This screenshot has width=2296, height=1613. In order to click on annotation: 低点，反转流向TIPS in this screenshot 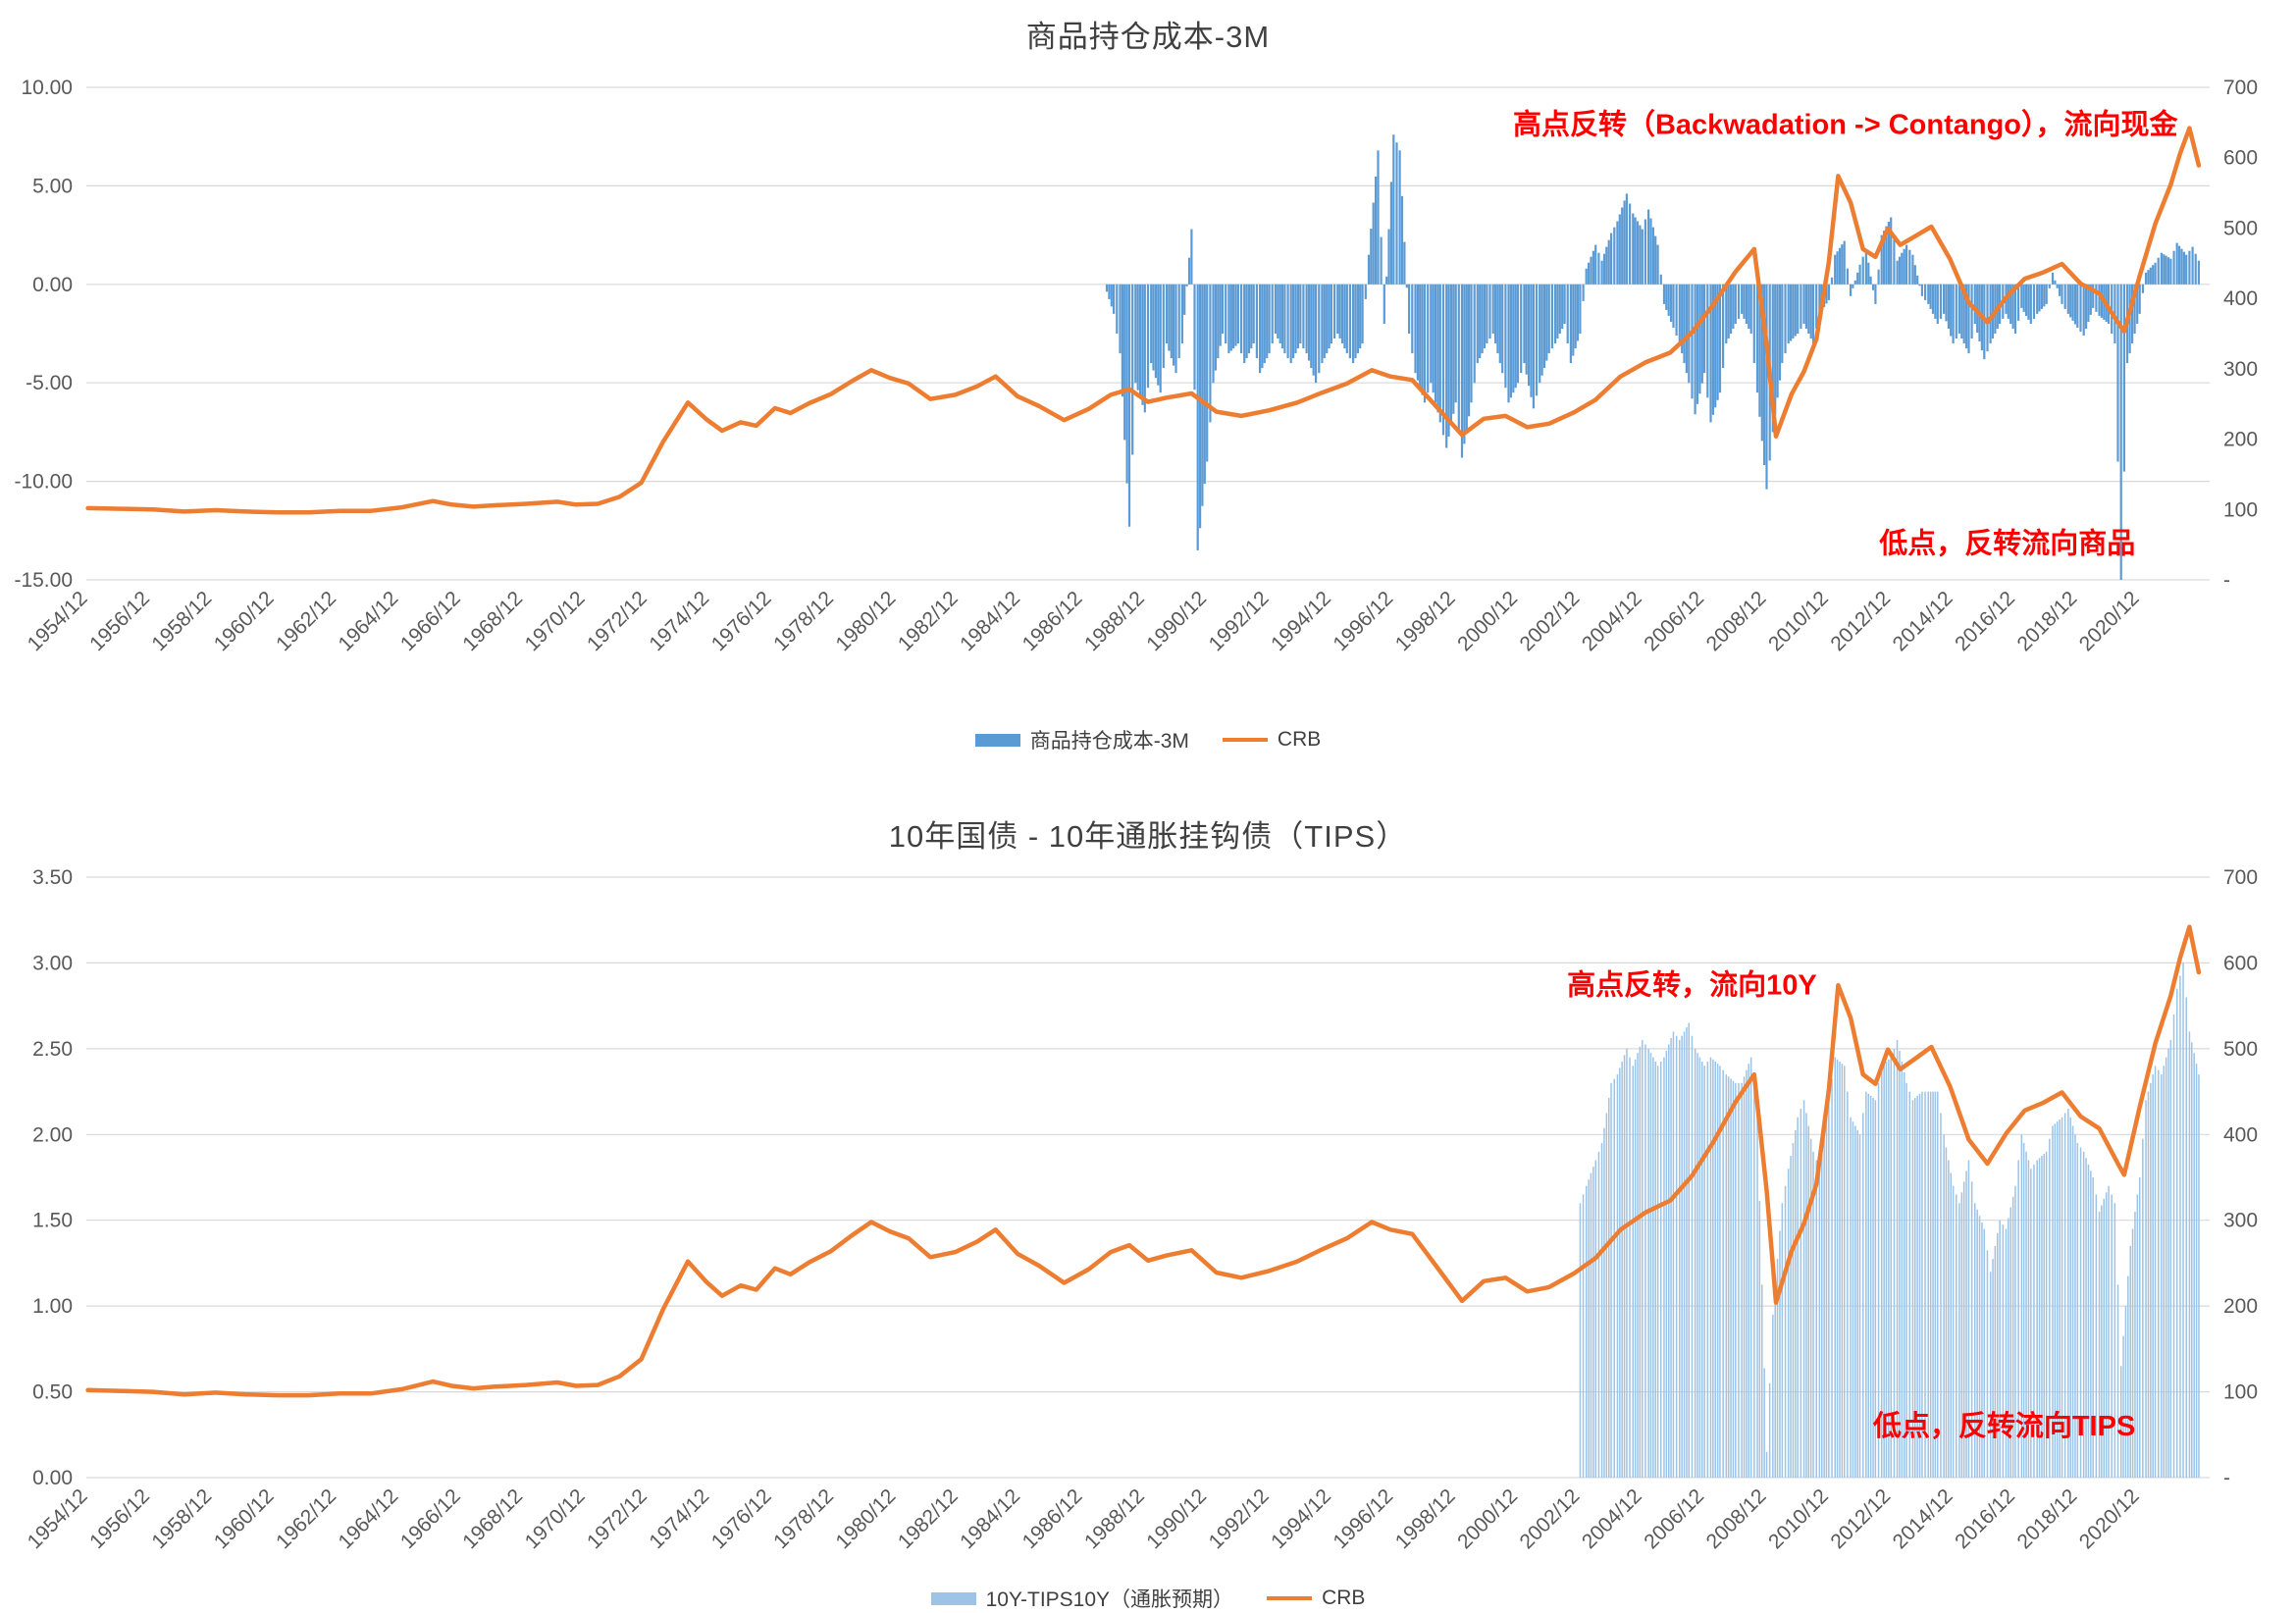, I will do `click(2003, 1426)`.